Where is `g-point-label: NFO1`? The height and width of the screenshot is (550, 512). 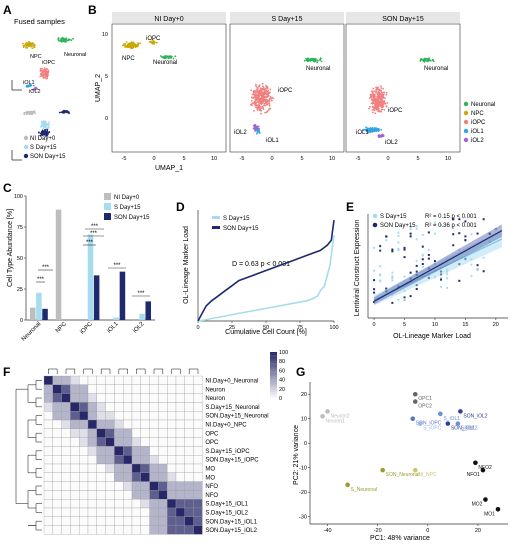
g-point-label: NFO1 is located at coordinates (474, 475).